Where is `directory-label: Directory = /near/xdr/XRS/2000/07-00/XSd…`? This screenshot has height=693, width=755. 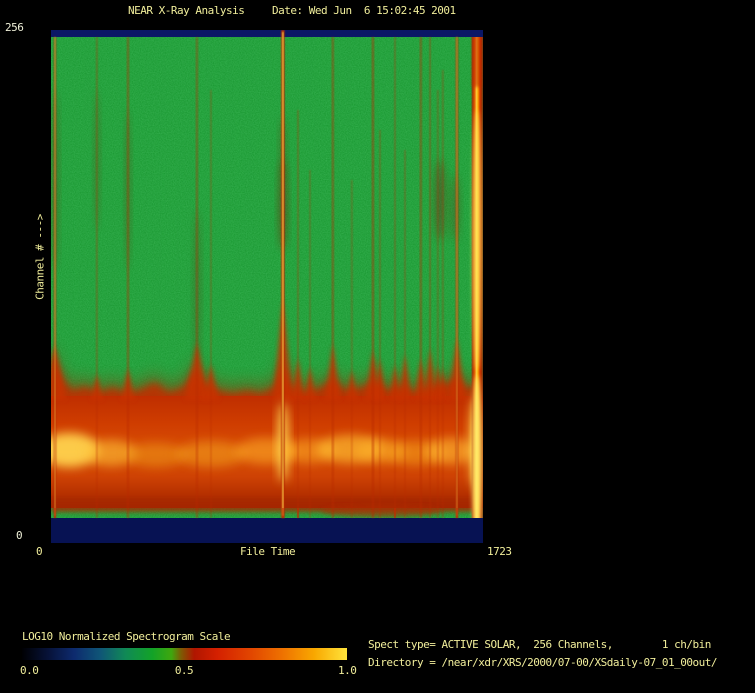
directory-label: Directory = /near/xdr/XRS/2000/07-00/XSd… is located at coordinates (543, 662).